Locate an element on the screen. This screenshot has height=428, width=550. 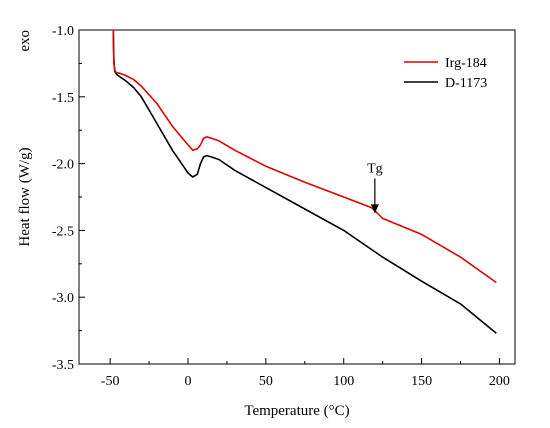
x-tick-label: 0 is located at coordinates (188, 381).